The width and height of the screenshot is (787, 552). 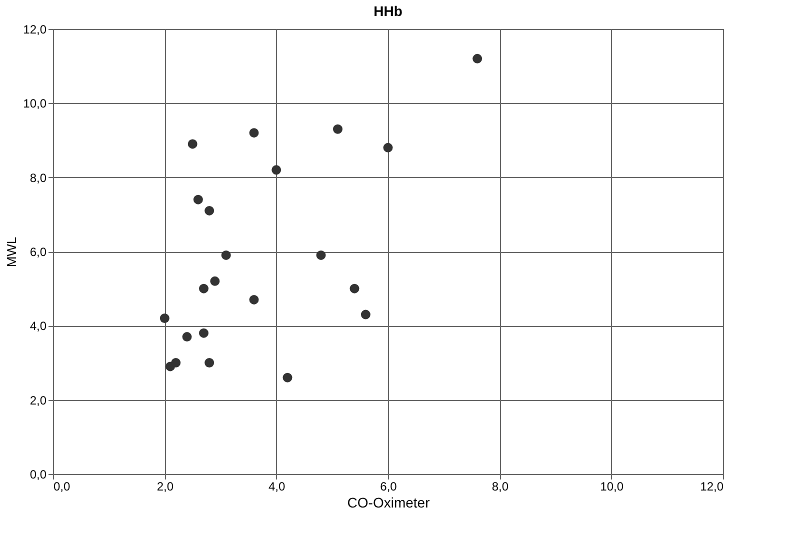 I want to click on y-tick-label: 12,0, so click(x=35, y=29).